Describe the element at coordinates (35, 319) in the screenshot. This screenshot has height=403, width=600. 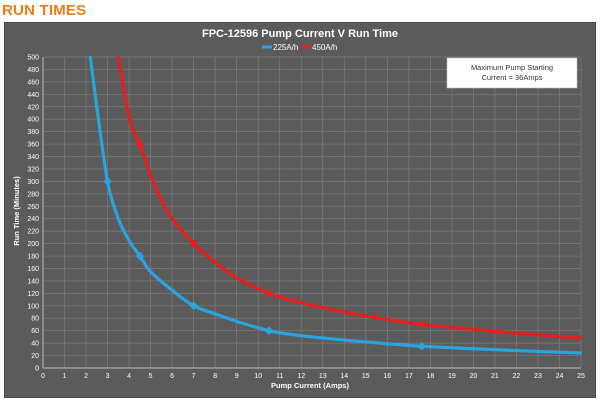
I see `y-tick-label: 80` at that location.